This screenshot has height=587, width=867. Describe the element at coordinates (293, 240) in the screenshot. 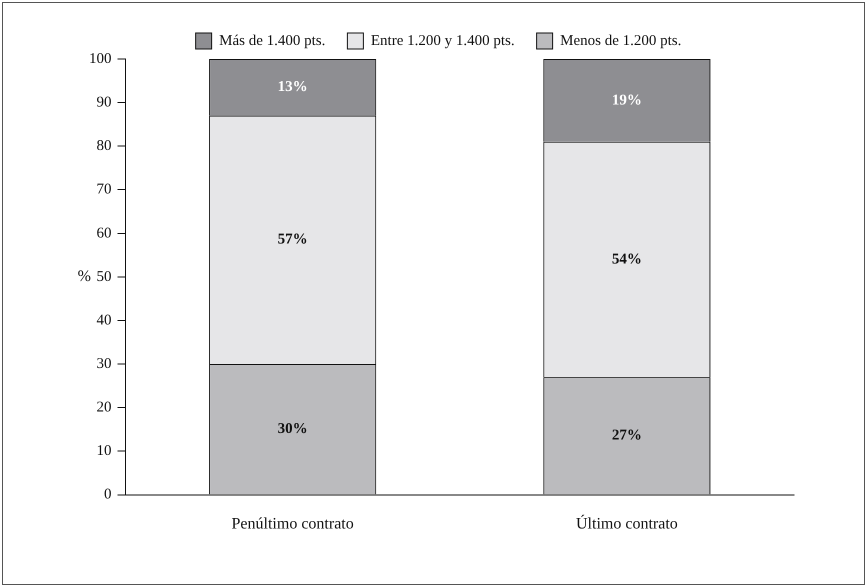

I see `data-label: 57%` at that location.